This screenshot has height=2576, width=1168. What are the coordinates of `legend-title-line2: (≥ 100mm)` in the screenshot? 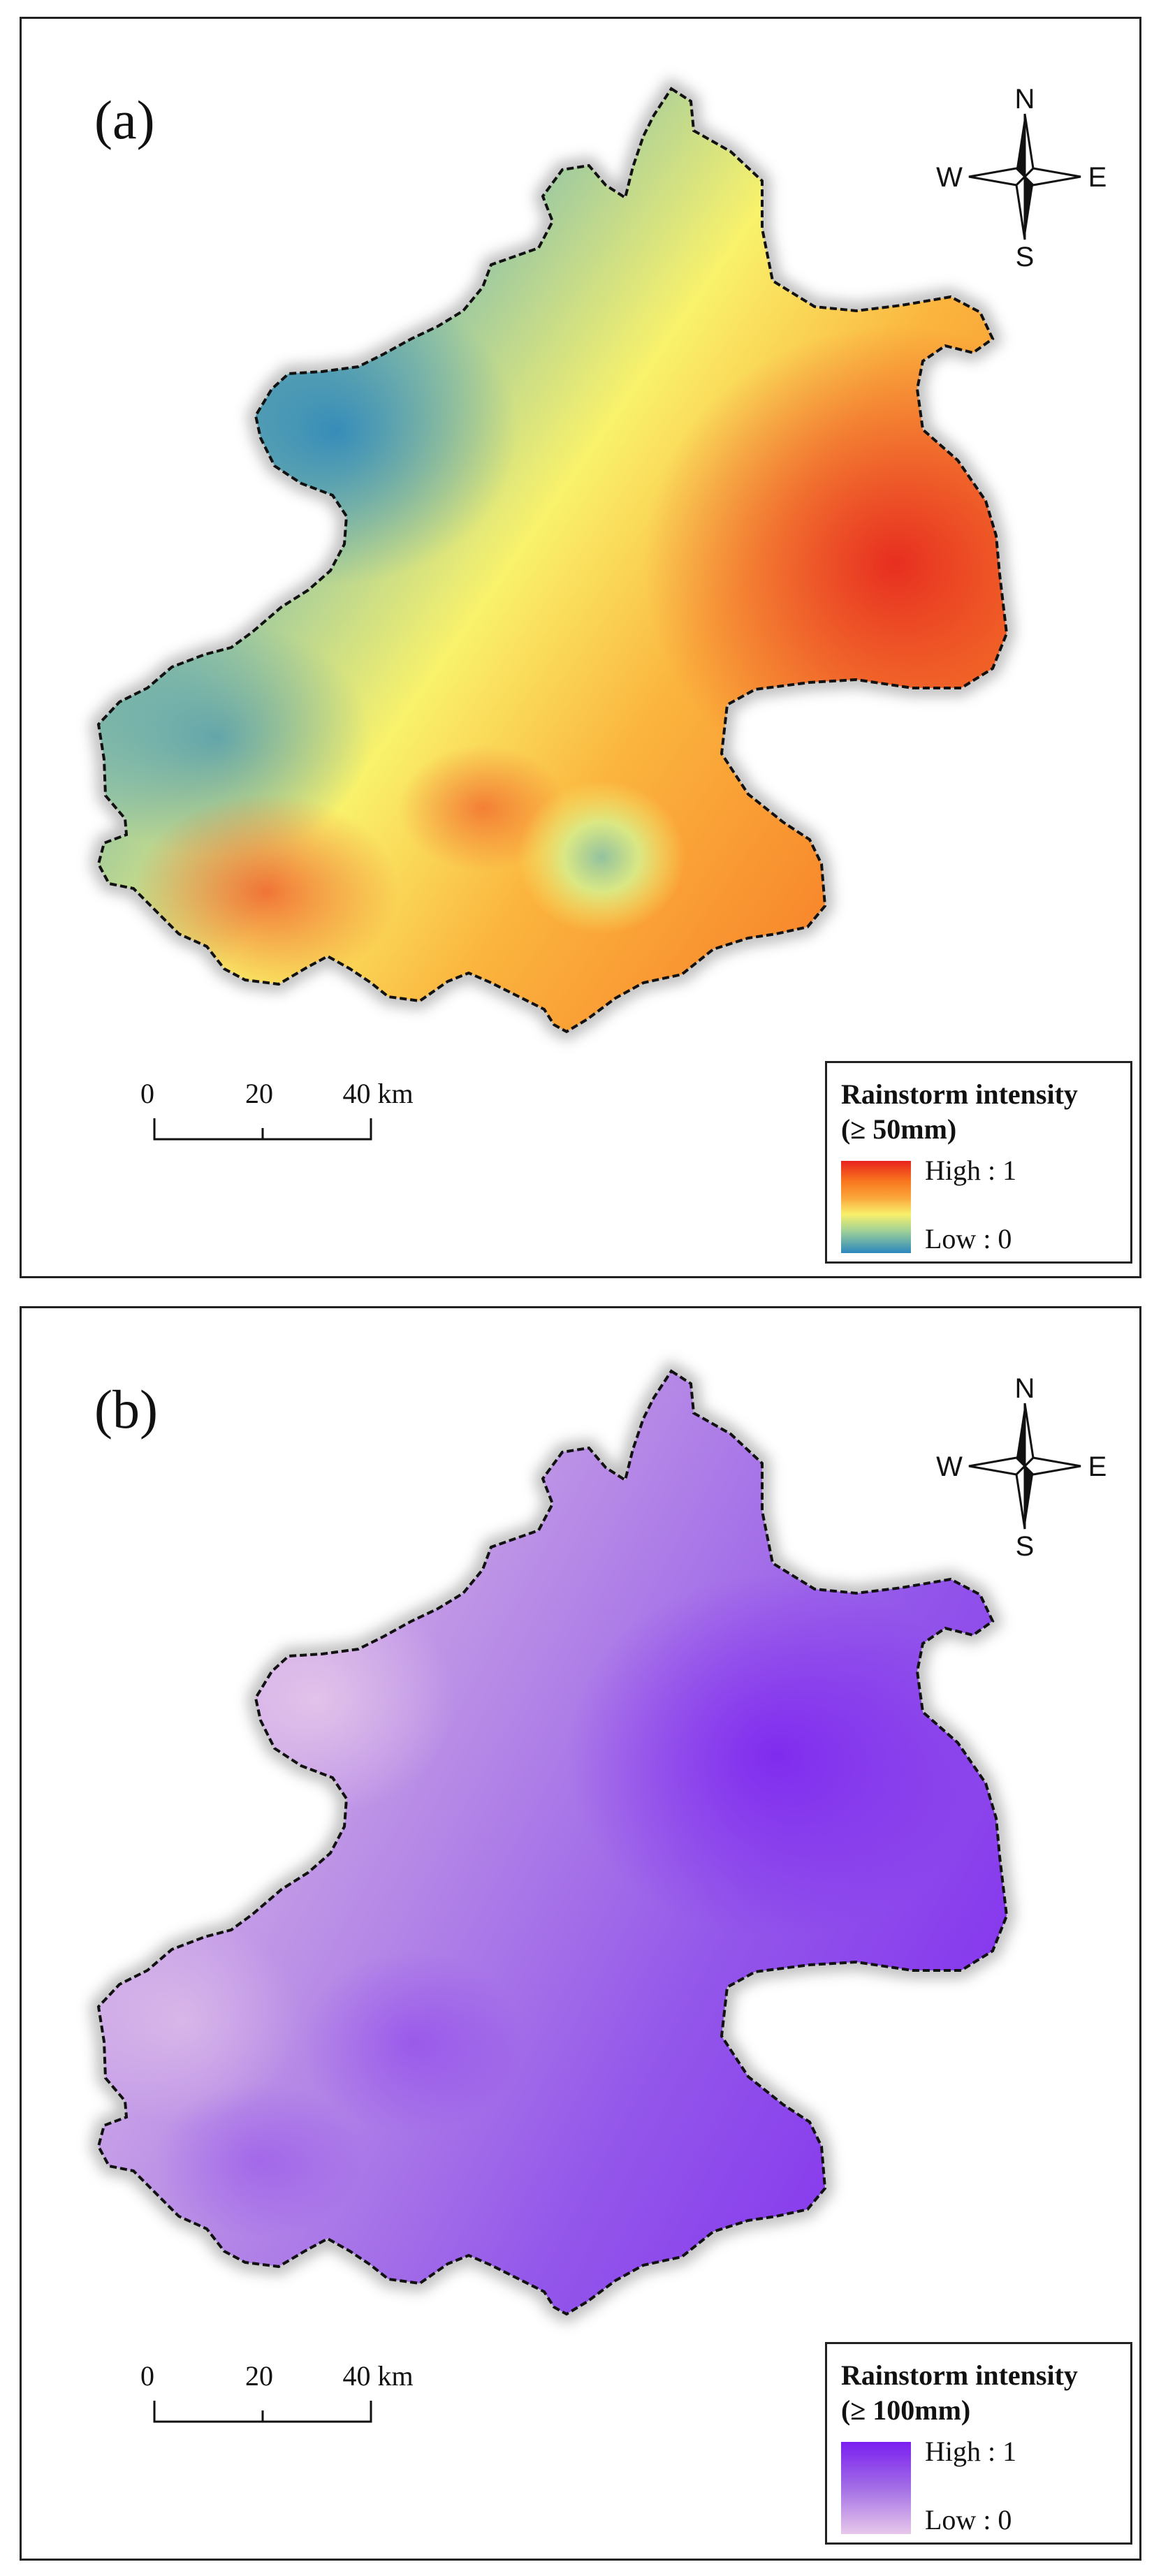 It's located at (906, 2410).